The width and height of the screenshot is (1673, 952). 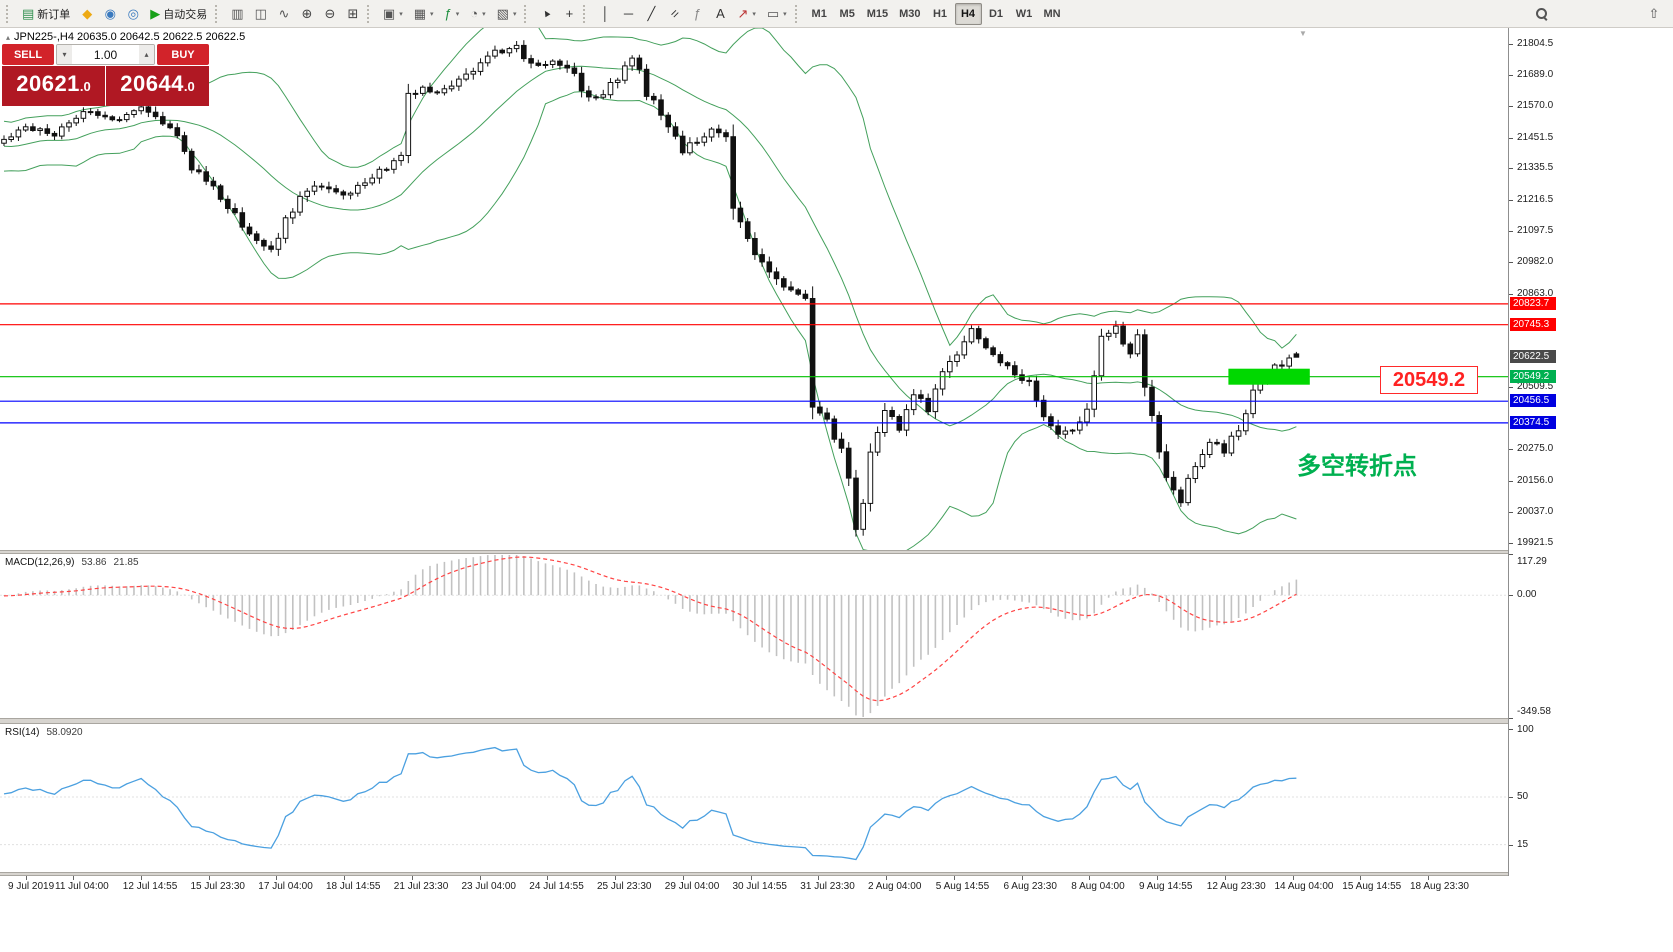 I want to click on zoom-out-button: ⊖, so click(x=330, y=14).